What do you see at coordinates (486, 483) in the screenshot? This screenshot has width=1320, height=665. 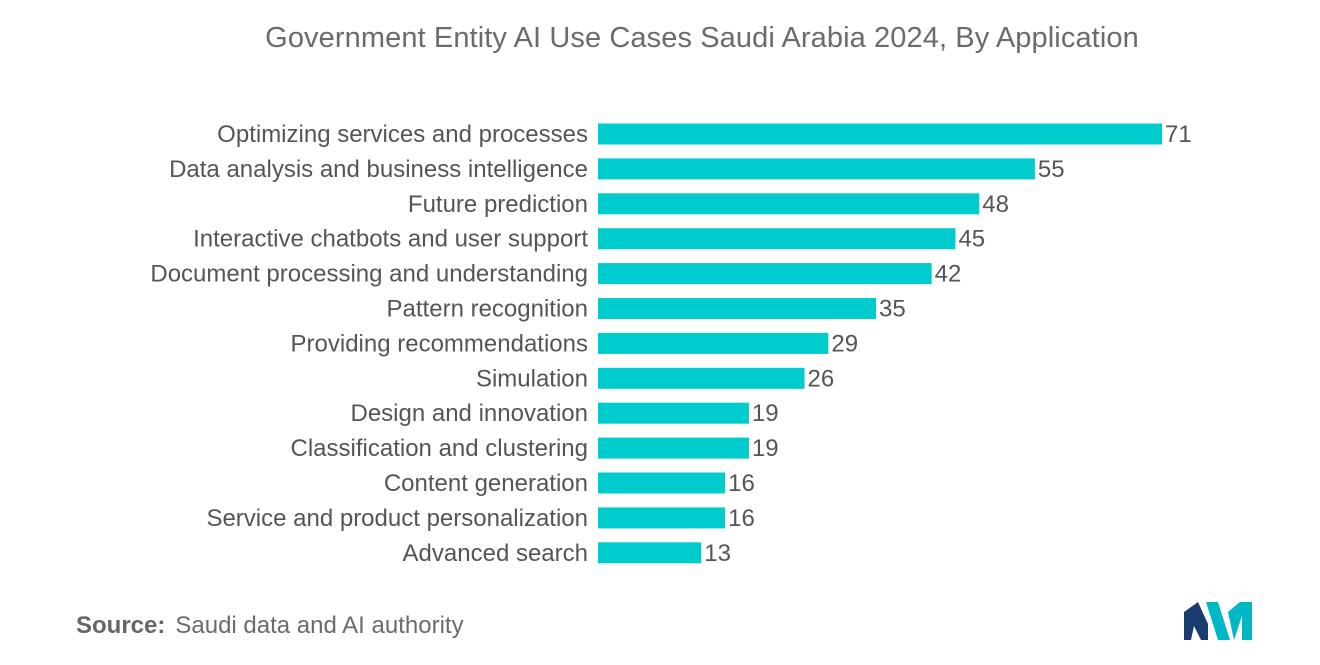 I see `category-label: Content generation` at bounding box center [486, 483].